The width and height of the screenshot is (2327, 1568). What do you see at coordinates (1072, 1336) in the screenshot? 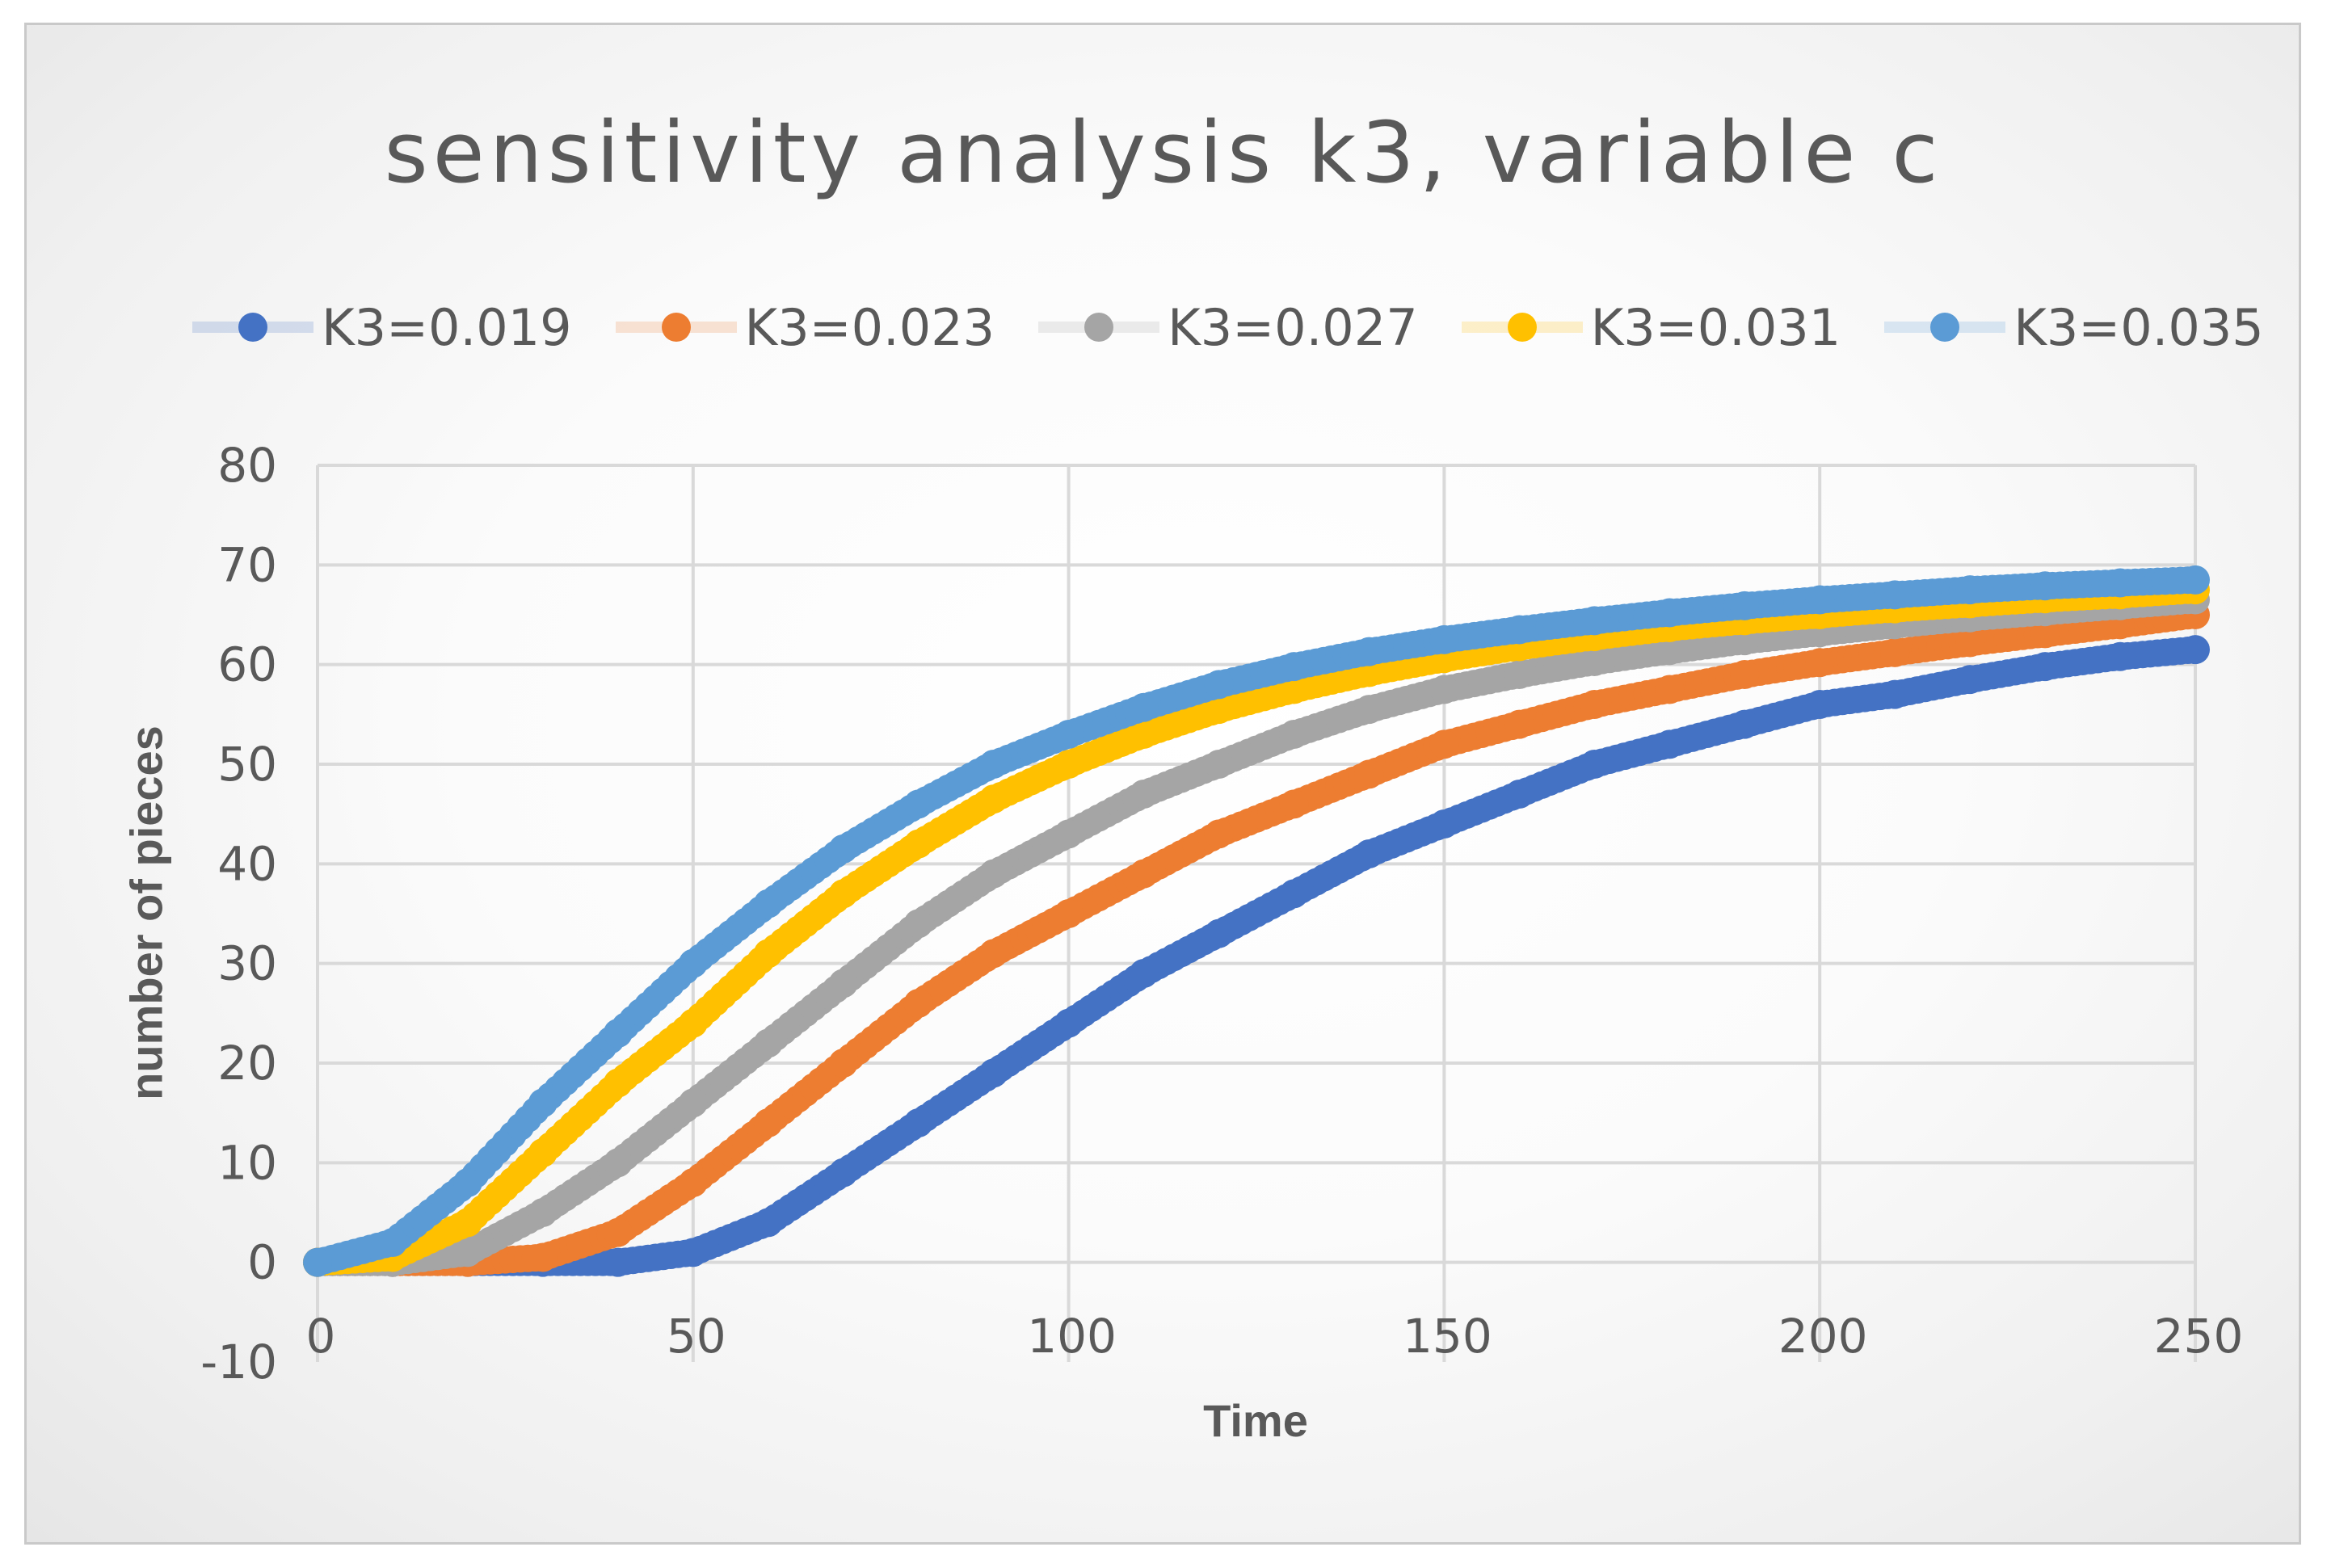
I see `x-tick-label: 100` at bounding box center [1072, 1336].